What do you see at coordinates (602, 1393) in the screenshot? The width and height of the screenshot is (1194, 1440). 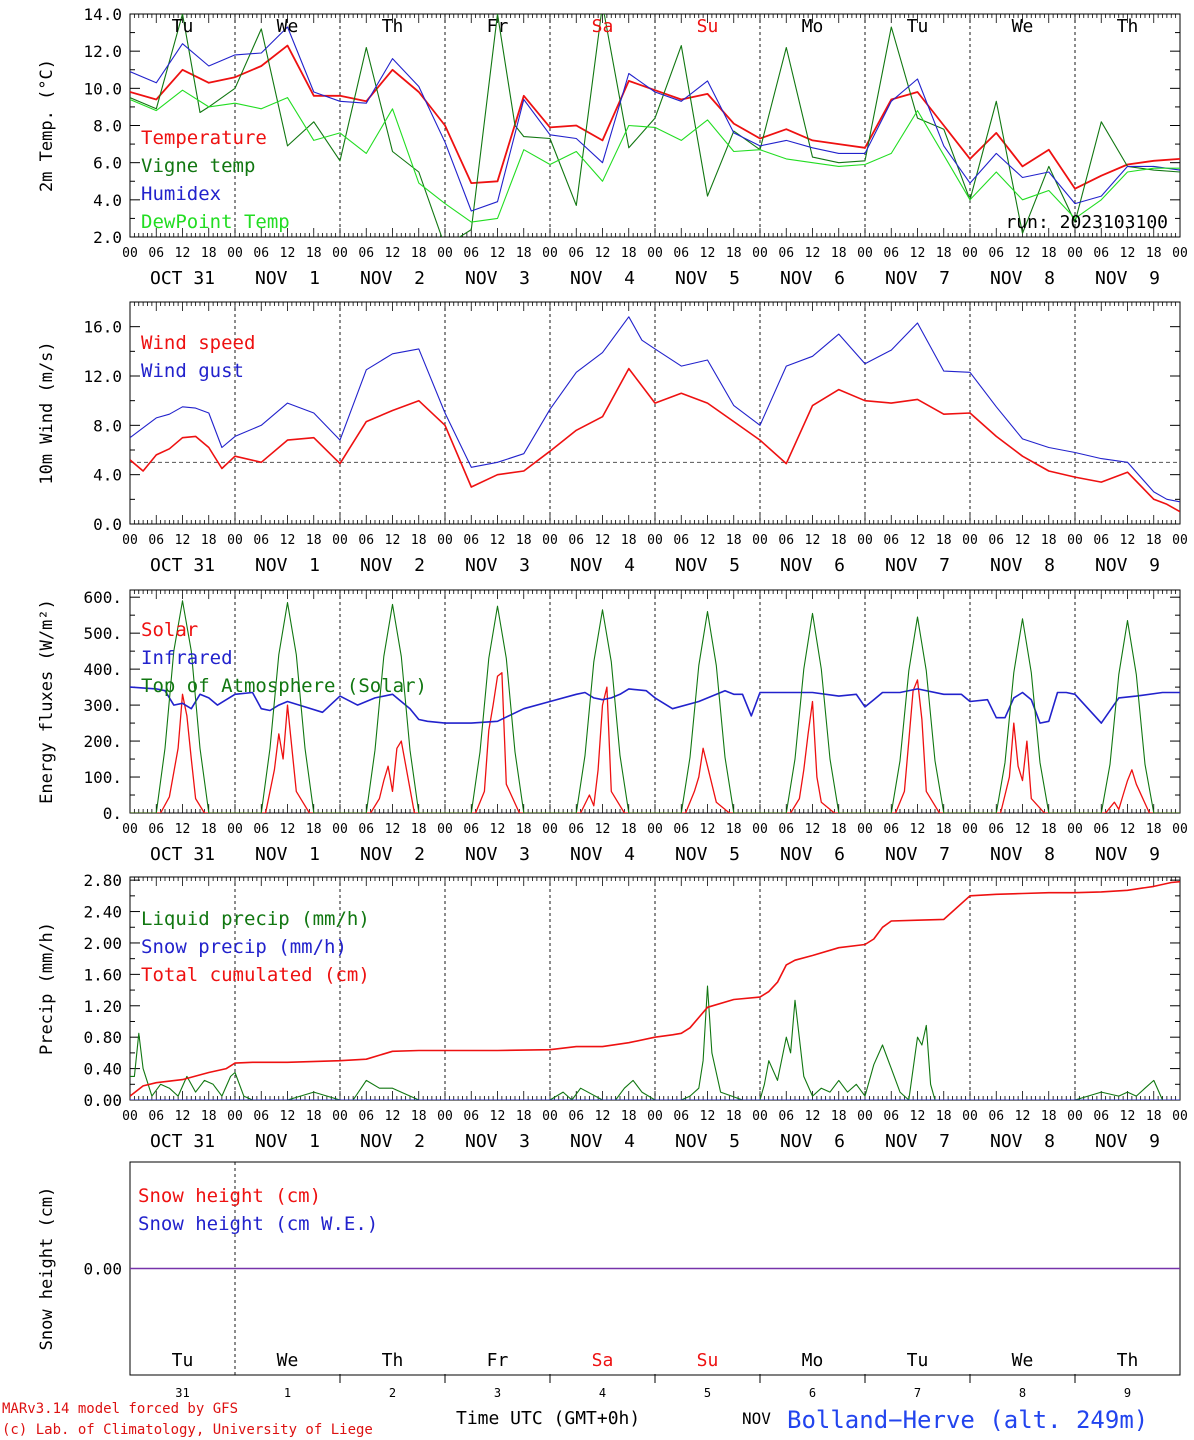 I see `day-number: 4` at bounding box center [602, 1393].